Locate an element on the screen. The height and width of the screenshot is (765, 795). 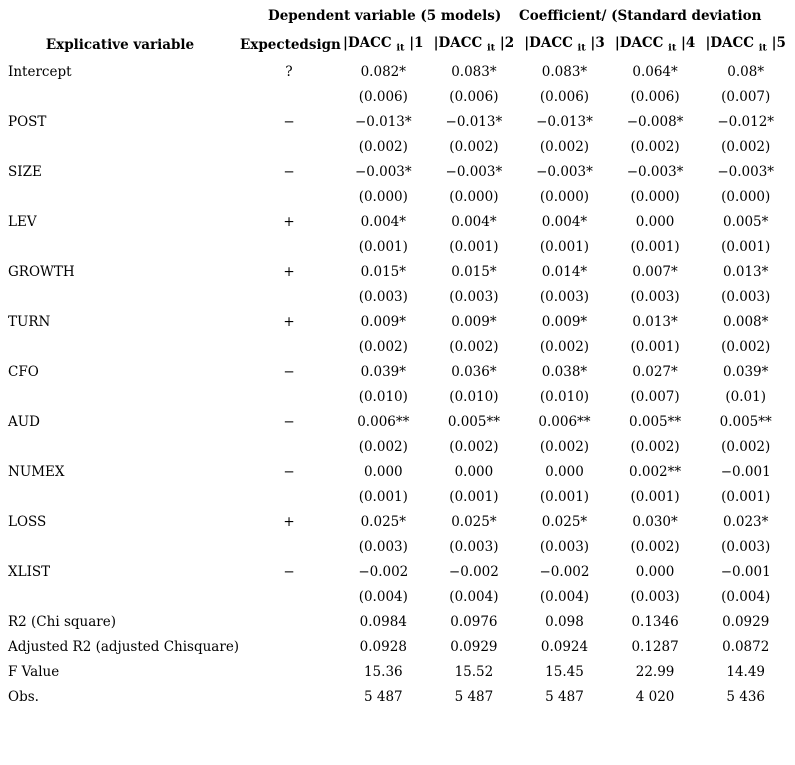
coef-cell: −0.002 is located at coordinates (473, 571).